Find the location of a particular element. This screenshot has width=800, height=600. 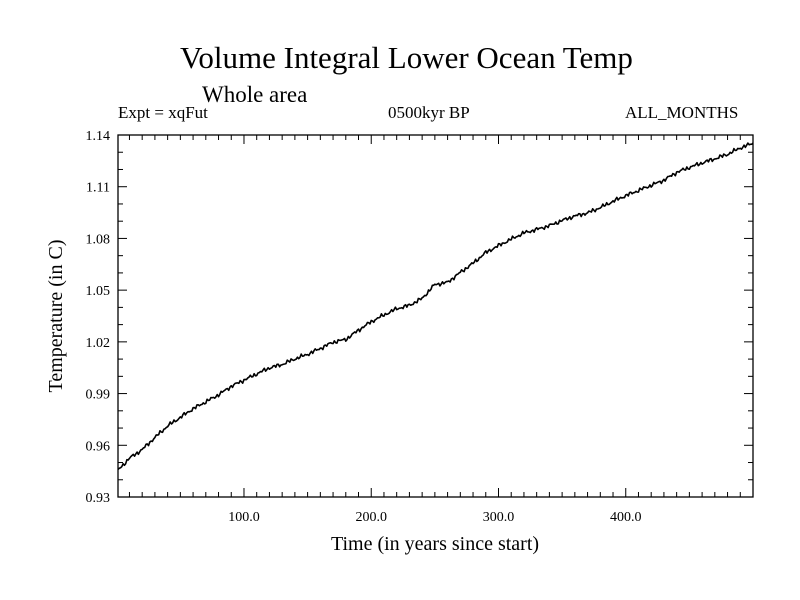

y-tick-label: 1.14 is located at coordinates (98, 136).